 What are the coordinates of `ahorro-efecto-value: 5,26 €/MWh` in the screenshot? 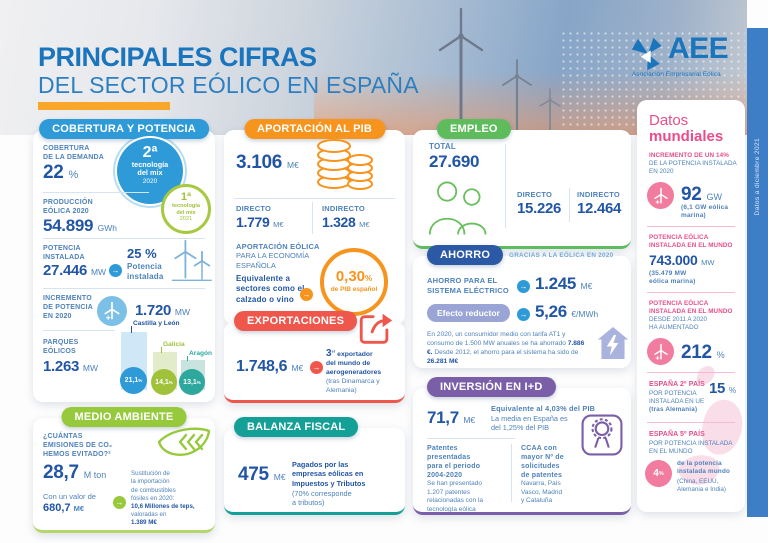 It's located at (566, 312).